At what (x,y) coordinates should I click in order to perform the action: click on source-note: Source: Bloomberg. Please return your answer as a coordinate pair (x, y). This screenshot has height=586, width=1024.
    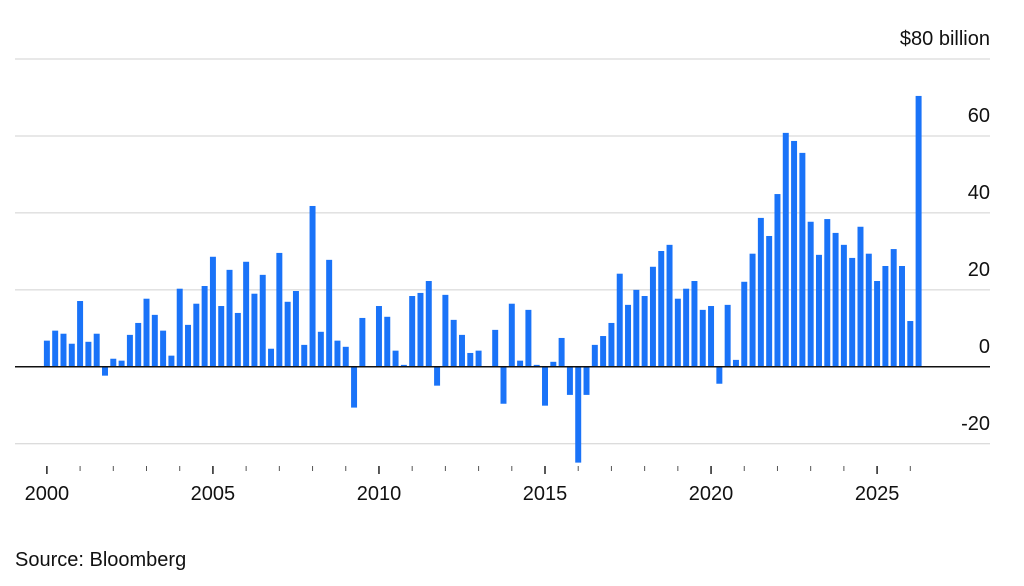
    Looking at the image, I should click on (100, 560).